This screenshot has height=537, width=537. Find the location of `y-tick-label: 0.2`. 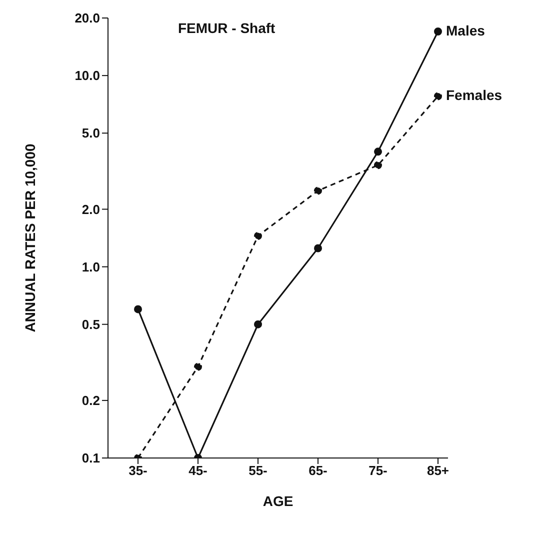

y-tick-label: 0.2 is located at coordinates (91, 400).